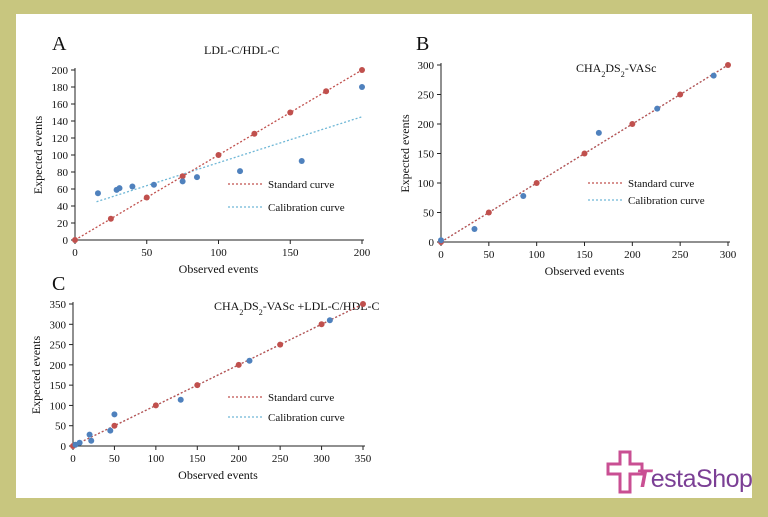  What do you see at coordinates (422, 44) in the screenshot?
I see `panel-letter: B` at bounding box center [422, 44].